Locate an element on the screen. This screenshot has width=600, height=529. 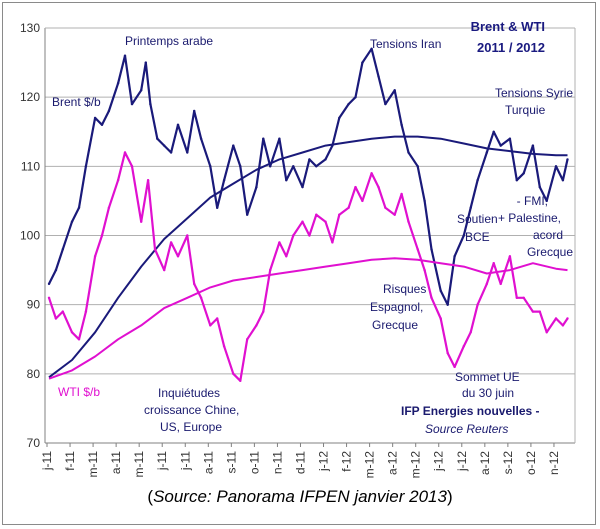
annotation-5: - FMI, is located at coordinates (532, 201).